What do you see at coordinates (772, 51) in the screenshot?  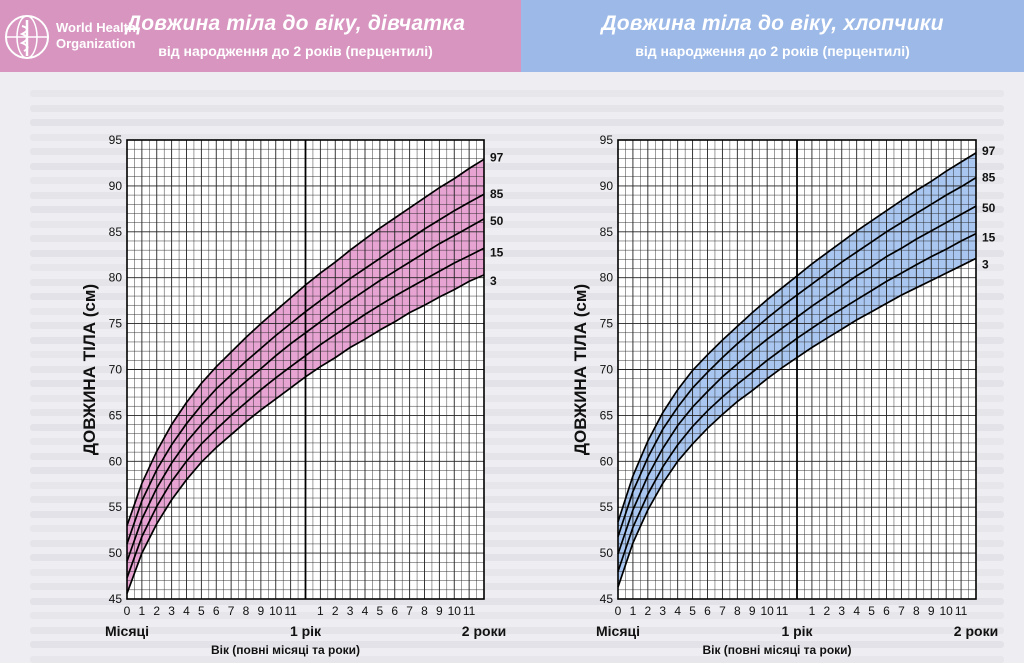 I see `boys-chart-subtitle: від народження до 2 років (перцентилі)` at bounding box center [772, 51].